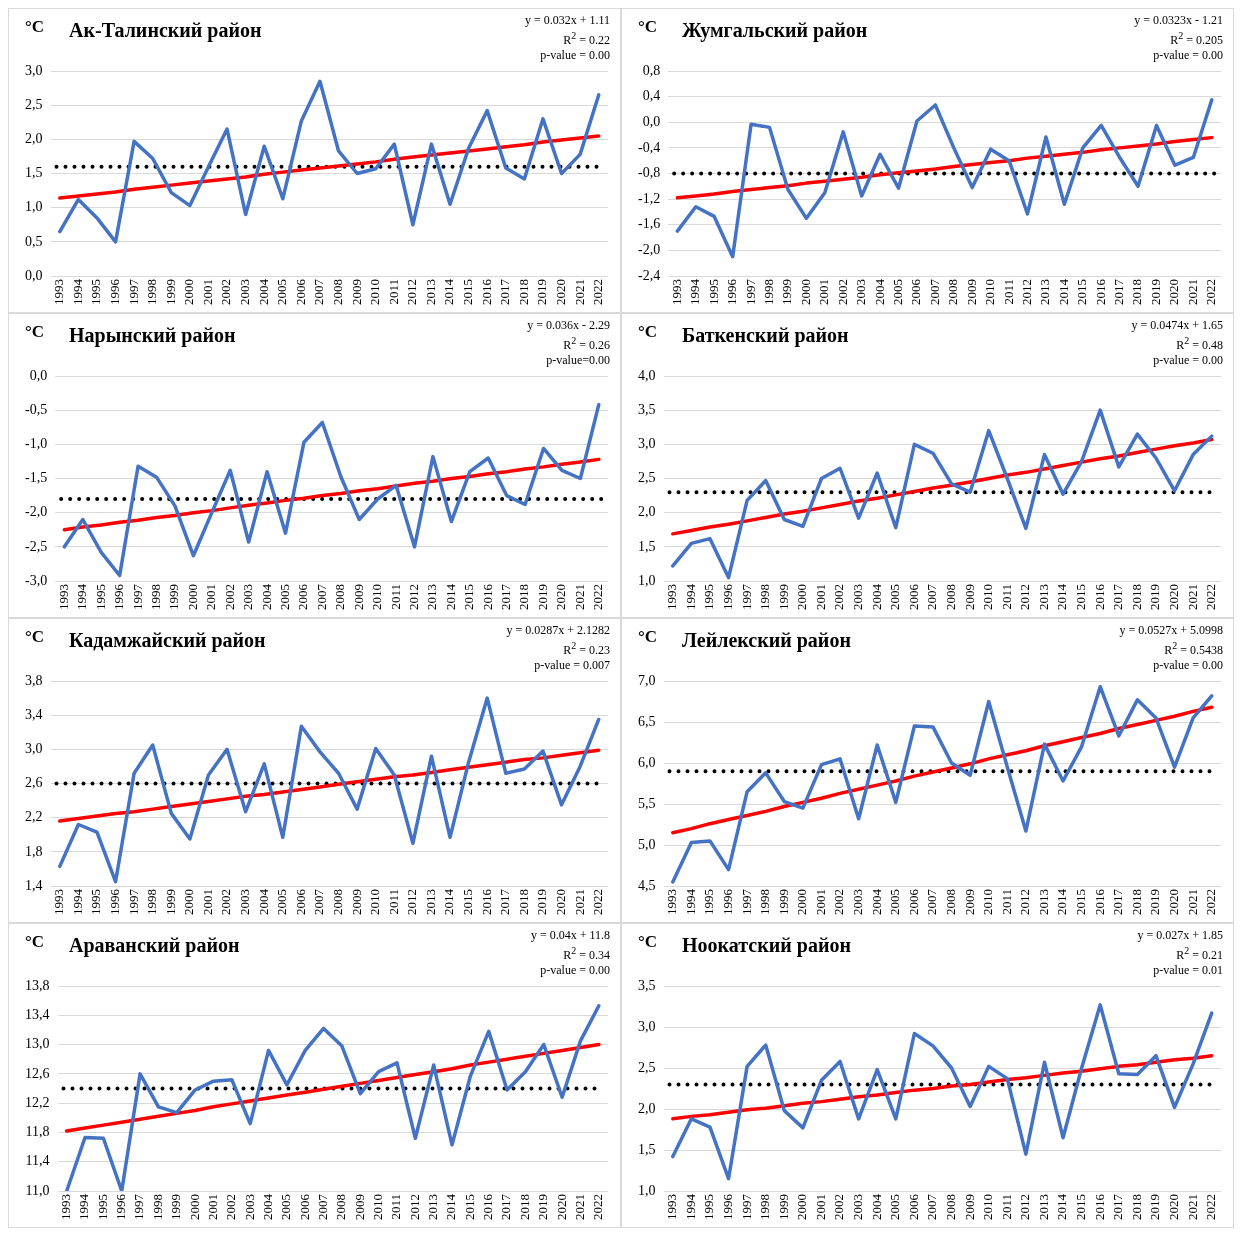  What do you see at coordinates (37, 1190) in the screenshot?
I see `y-tick-label: 11,0` at bounding box center [37, 1190].